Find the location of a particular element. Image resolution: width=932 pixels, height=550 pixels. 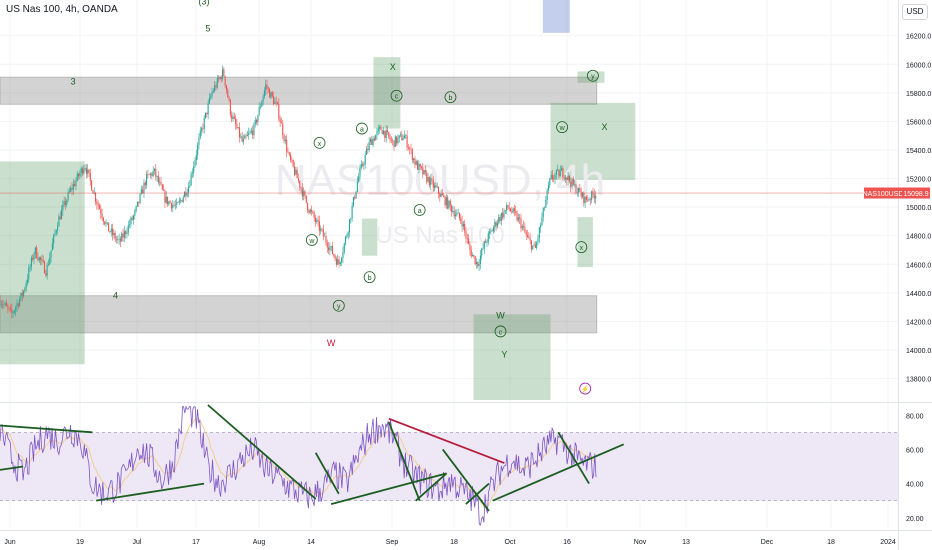

price-tag: NAS100USD 15098.9 is located at coordinates (896, 193).